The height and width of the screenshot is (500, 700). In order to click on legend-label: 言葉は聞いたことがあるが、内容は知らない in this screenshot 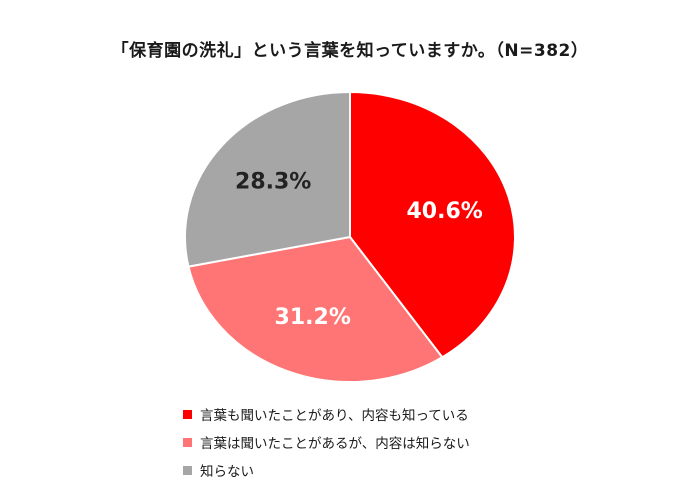, I will do `click(335, 444)`.